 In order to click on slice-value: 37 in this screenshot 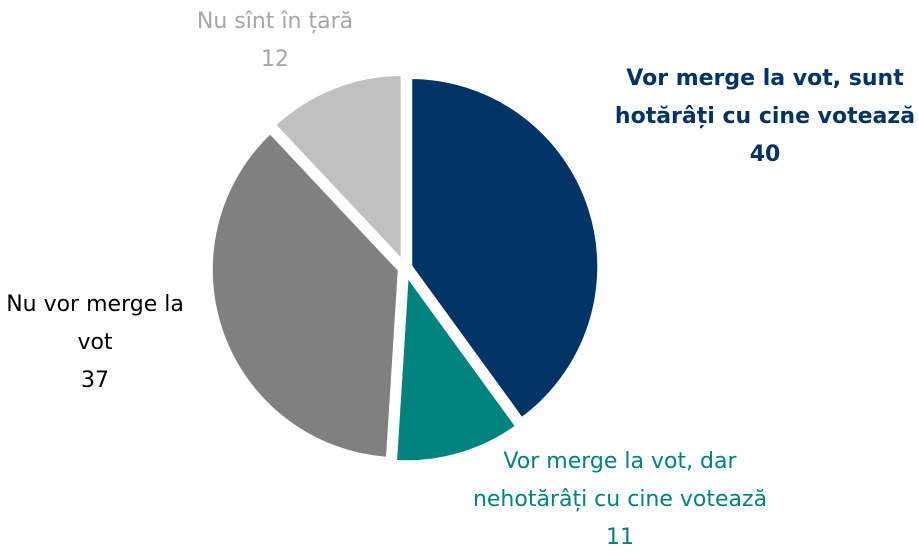, I will do `click(95, 380)`.